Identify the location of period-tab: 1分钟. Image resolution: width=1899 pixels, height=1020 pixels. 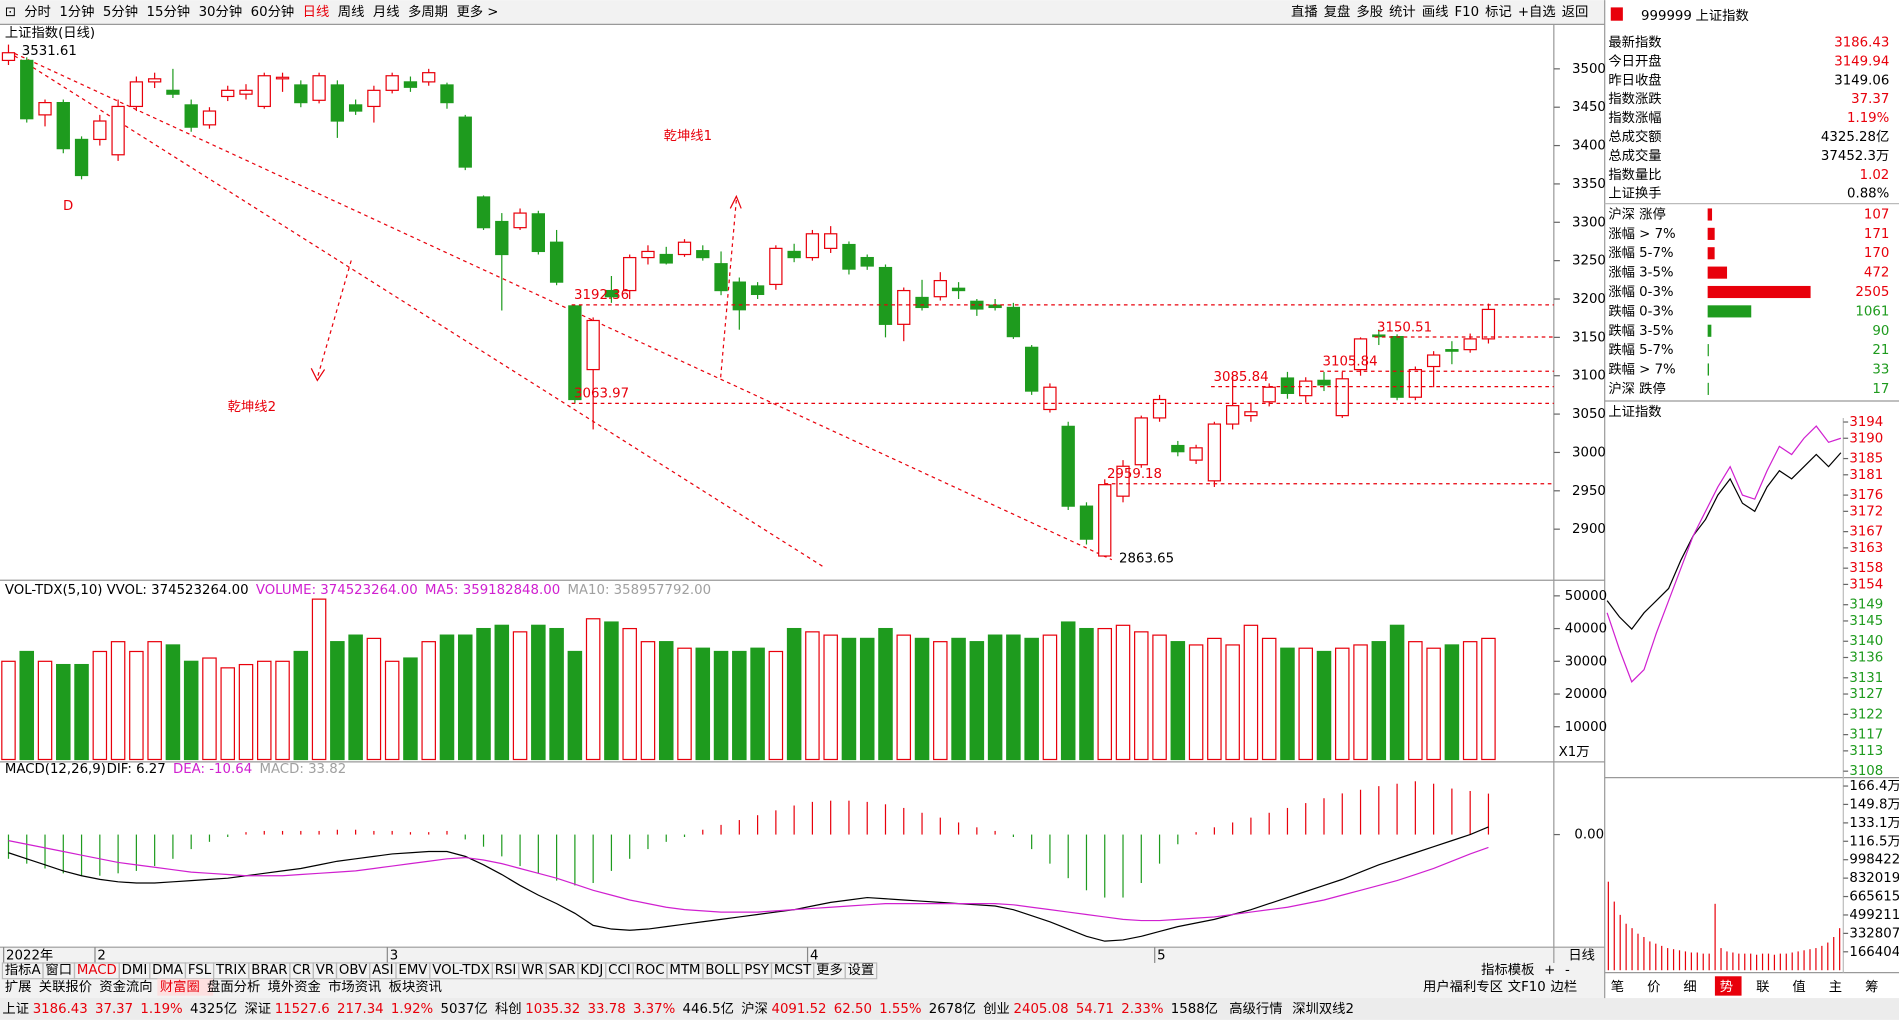
(76, 11).